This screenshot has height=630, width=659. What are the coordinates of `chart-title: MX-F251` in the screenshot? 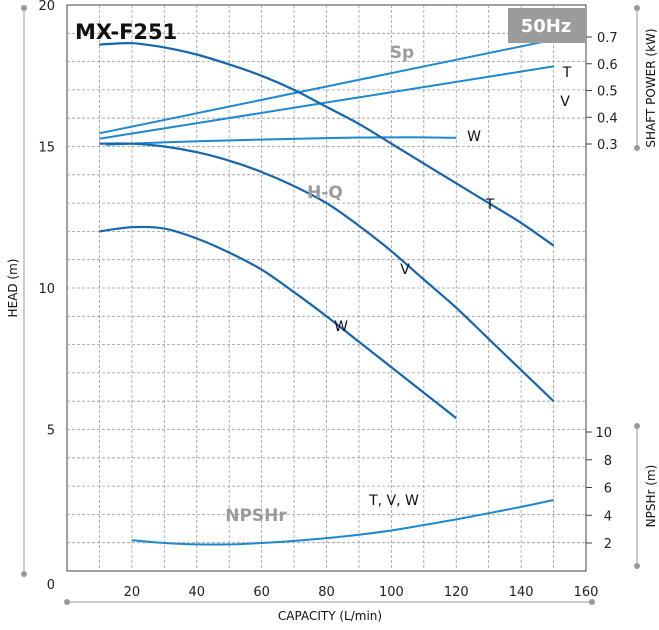 It's located at (126, 32).